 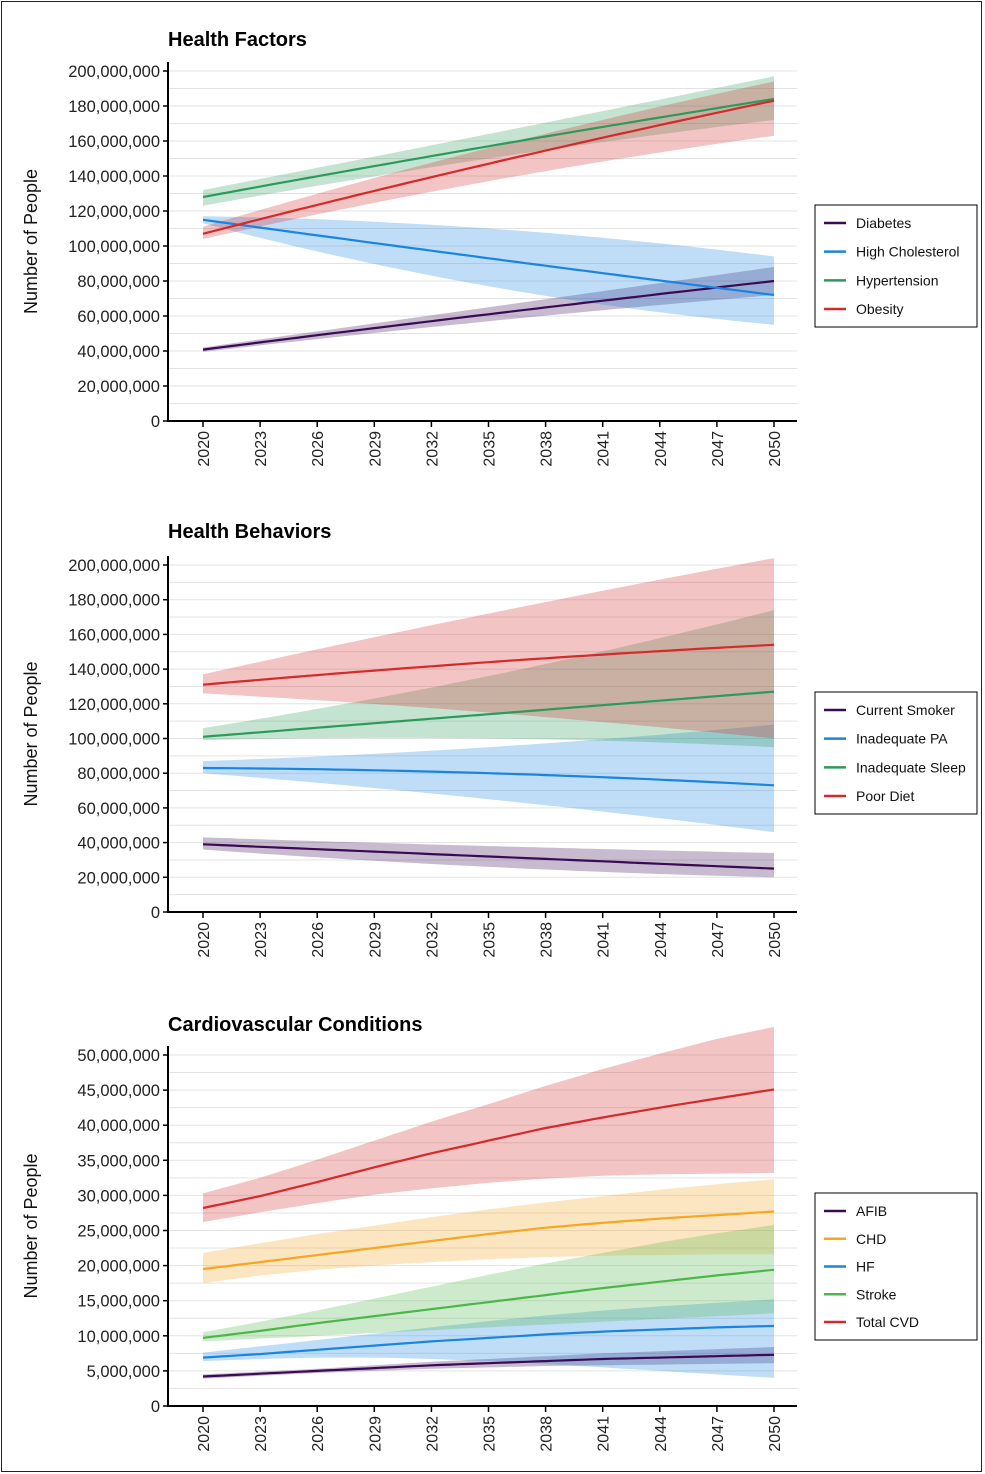 What do you see at coordinates (118, 1196) in the screenshot?
I see `y-tick-label: 30,000,000` at bounding box center [118, 1196].